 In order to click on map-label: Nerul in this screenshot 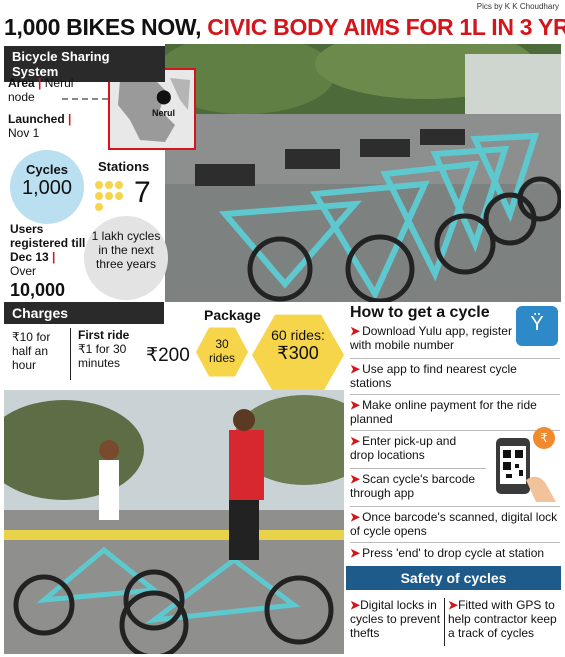, I will do `click(164, 113)`.